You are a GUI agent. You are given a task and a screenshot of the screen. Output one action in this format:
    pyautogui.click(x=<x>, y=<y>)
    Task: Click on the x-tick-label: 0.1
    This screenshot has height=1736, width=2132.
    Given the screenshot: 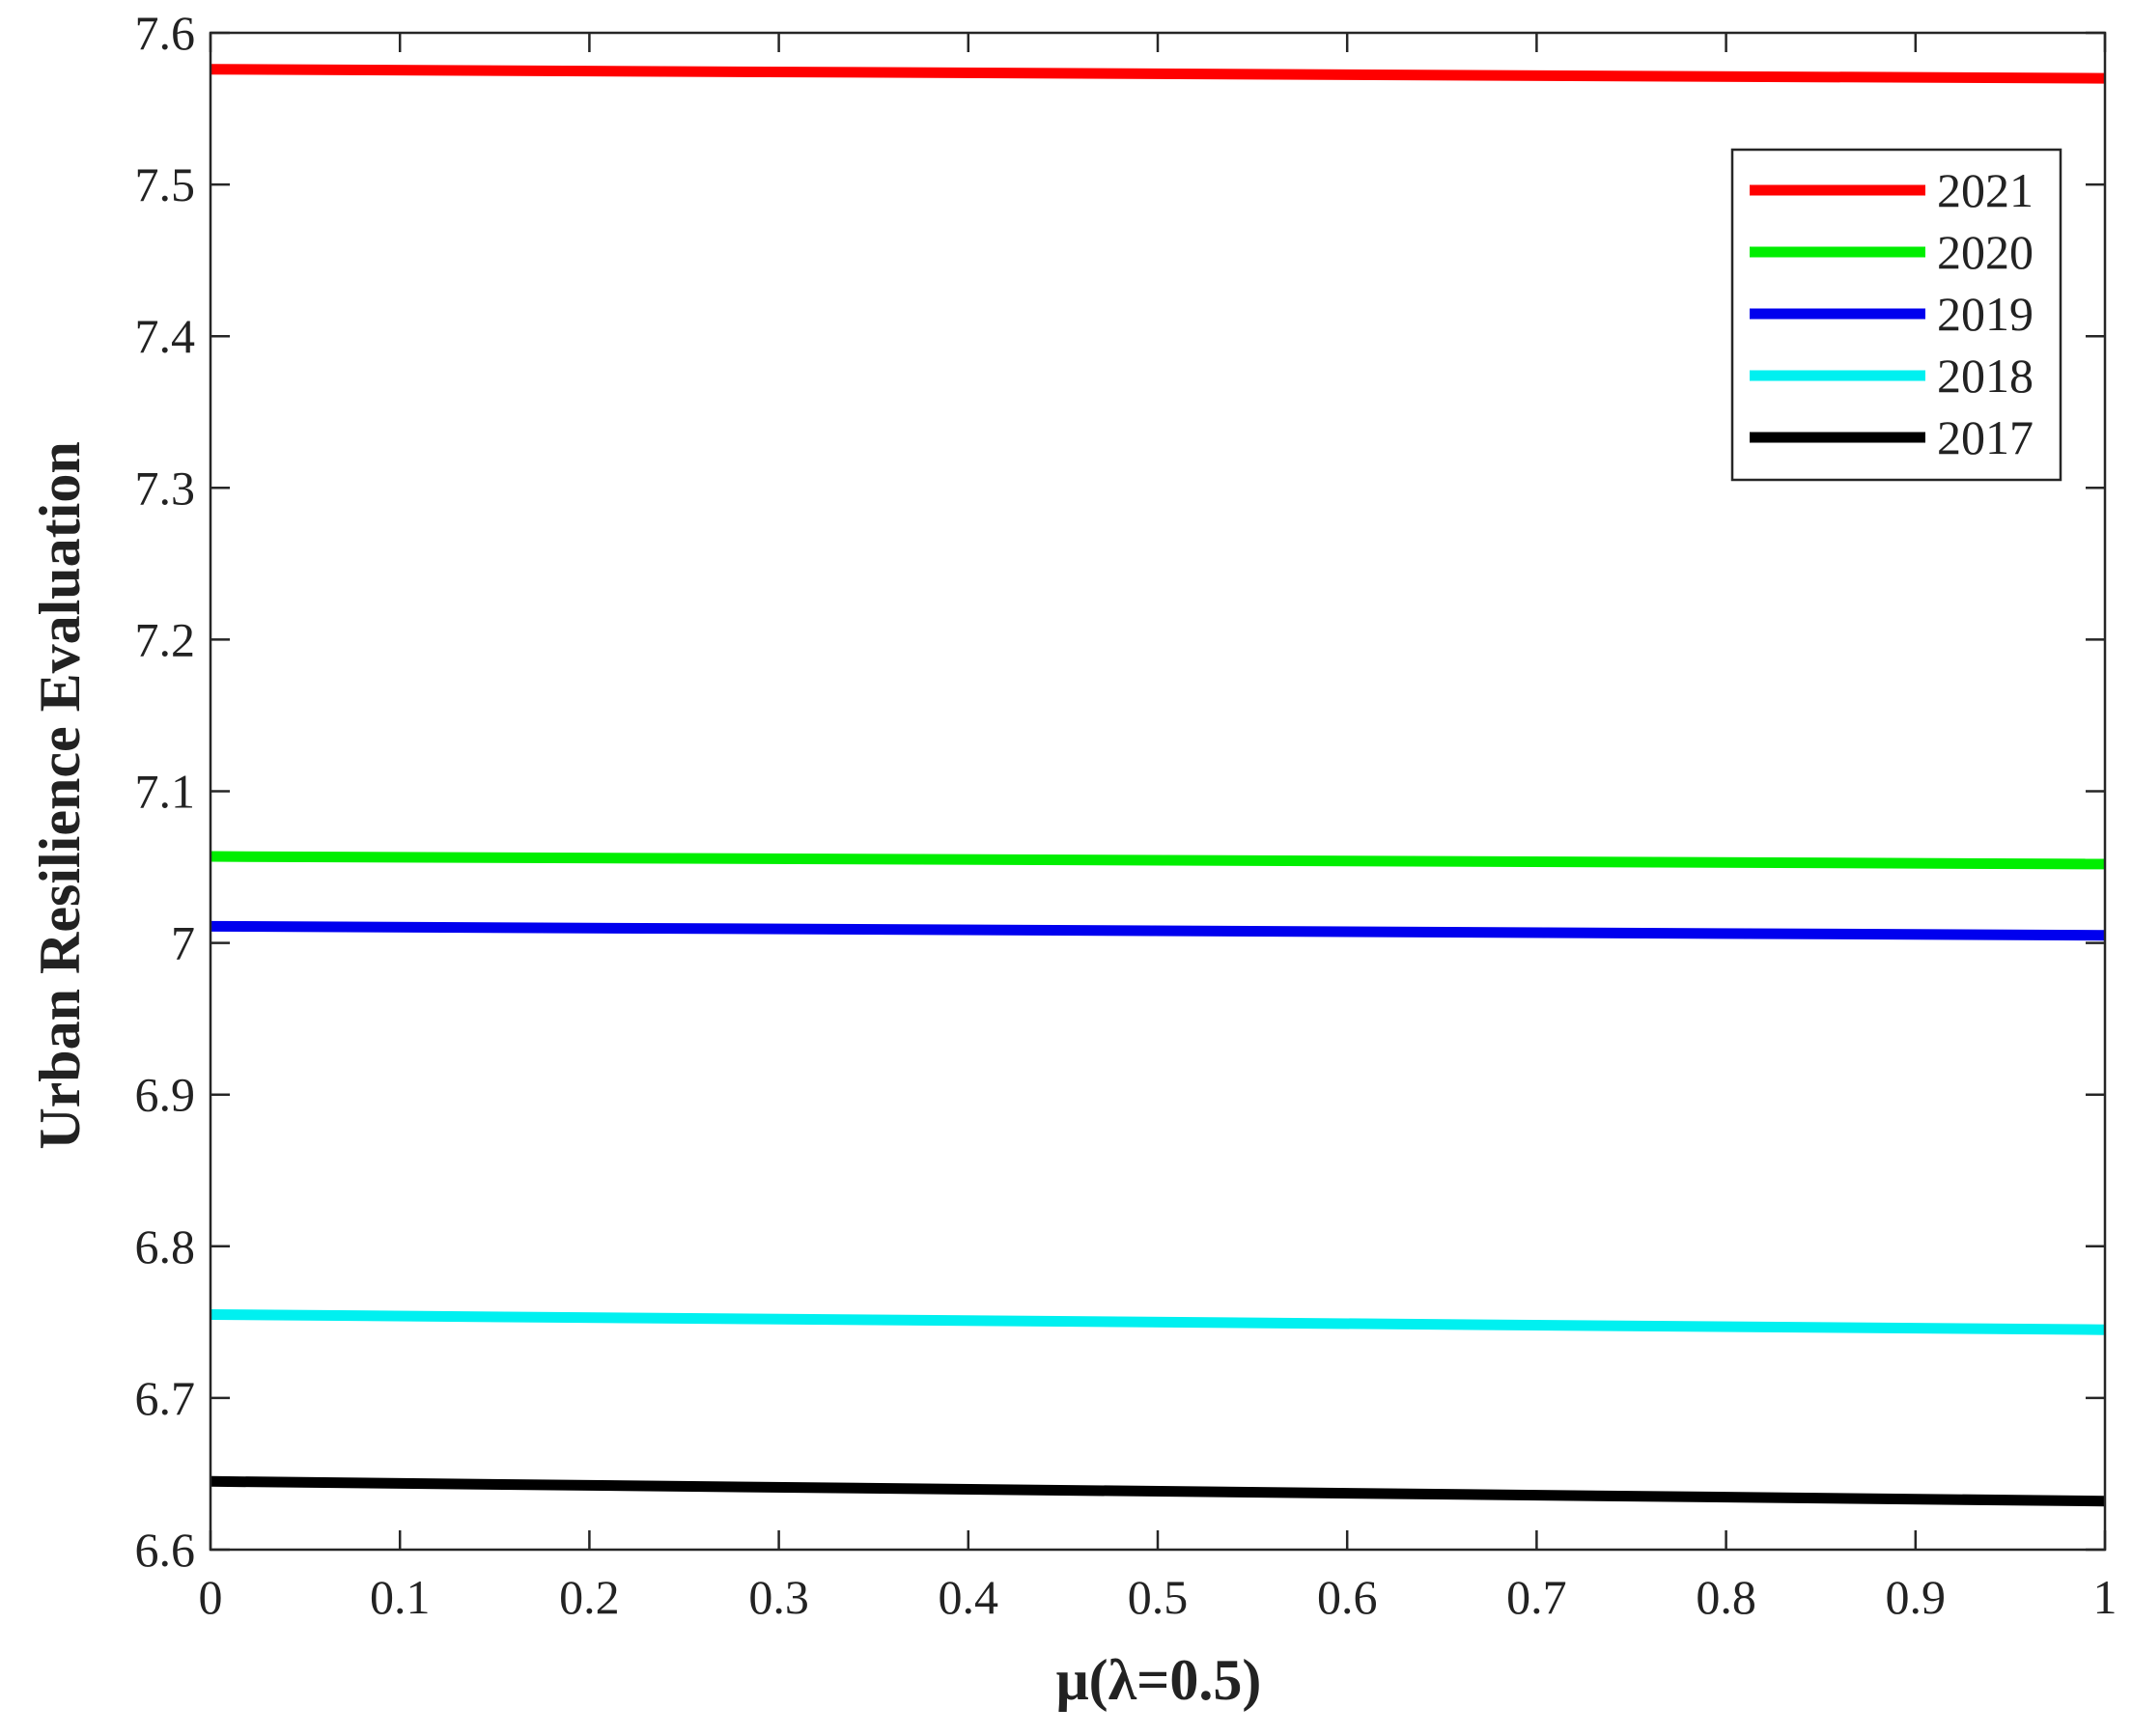 What is the action you would take?
    pyautogui.click(x=400, y=1597)
    